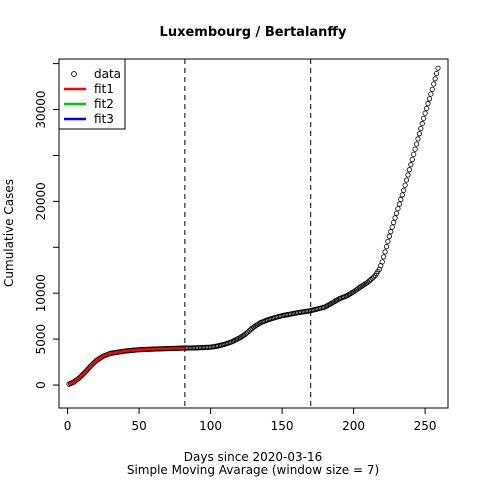 This screenshot has width=480, height=480. I want to click on y-tick-label: 5000, so click(41, 339).